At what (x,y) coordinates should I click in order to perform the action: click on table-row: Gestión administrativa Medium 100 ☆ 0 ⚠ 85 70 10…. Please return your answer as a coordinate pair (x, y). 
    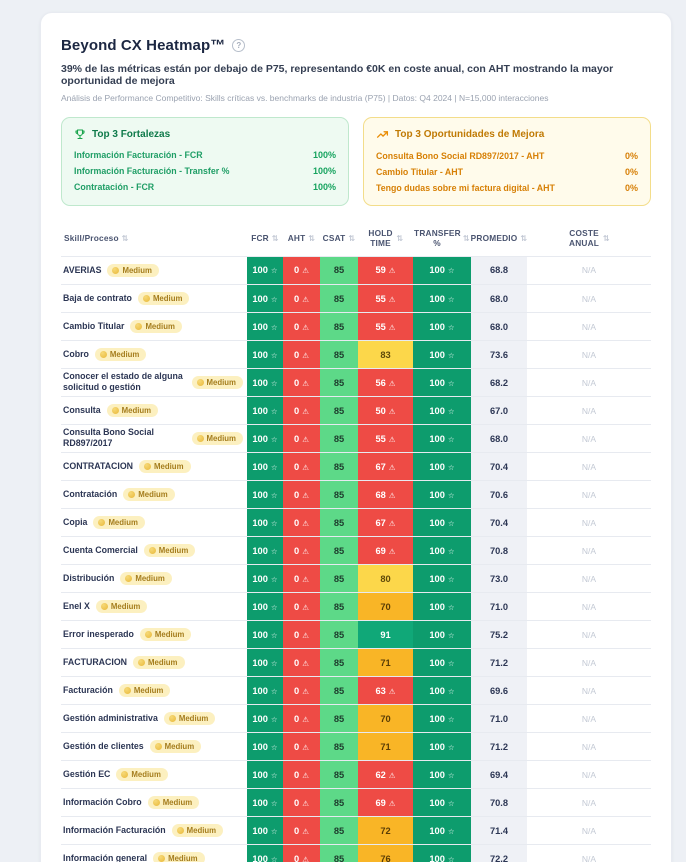
    Looking at the image, I should click on (356, 719).